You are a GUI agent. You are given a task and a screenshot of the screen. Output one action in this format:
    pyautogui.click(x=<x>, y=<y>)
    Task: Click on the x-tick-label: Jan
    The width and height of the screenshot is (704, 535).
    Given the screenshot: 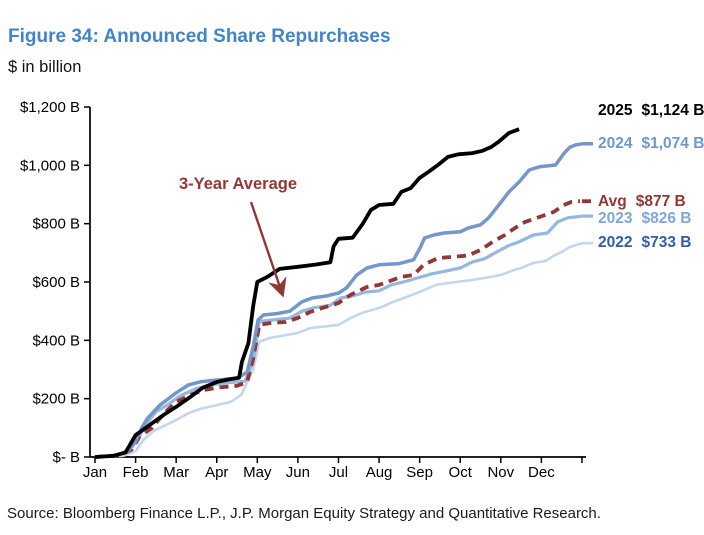 What is the action you would take?
    pyautogui.click(x=95, y=472)
    